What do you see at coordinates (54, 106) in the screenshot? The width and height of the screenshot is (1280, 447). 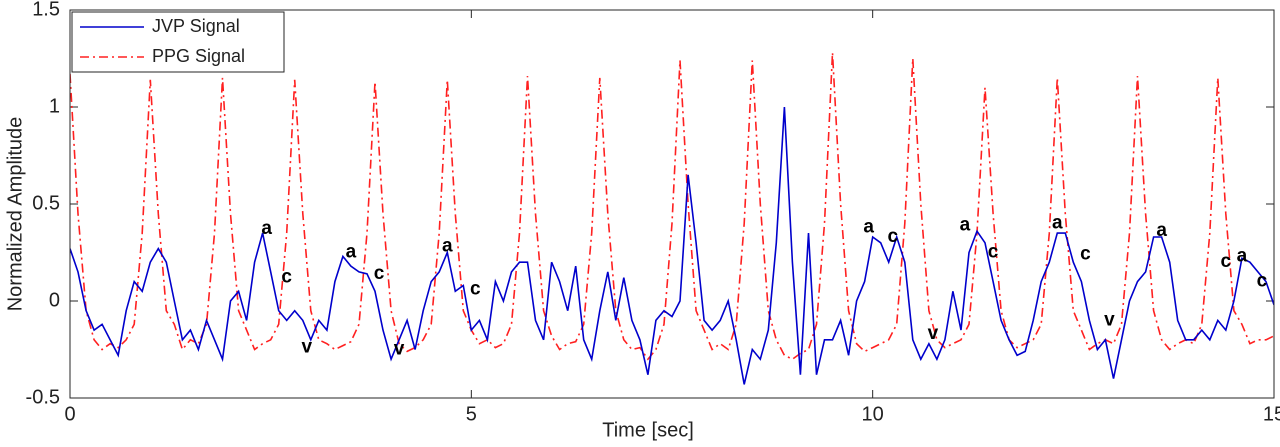 I see `y-tick-label: 1` at bounding box center [54, 106].